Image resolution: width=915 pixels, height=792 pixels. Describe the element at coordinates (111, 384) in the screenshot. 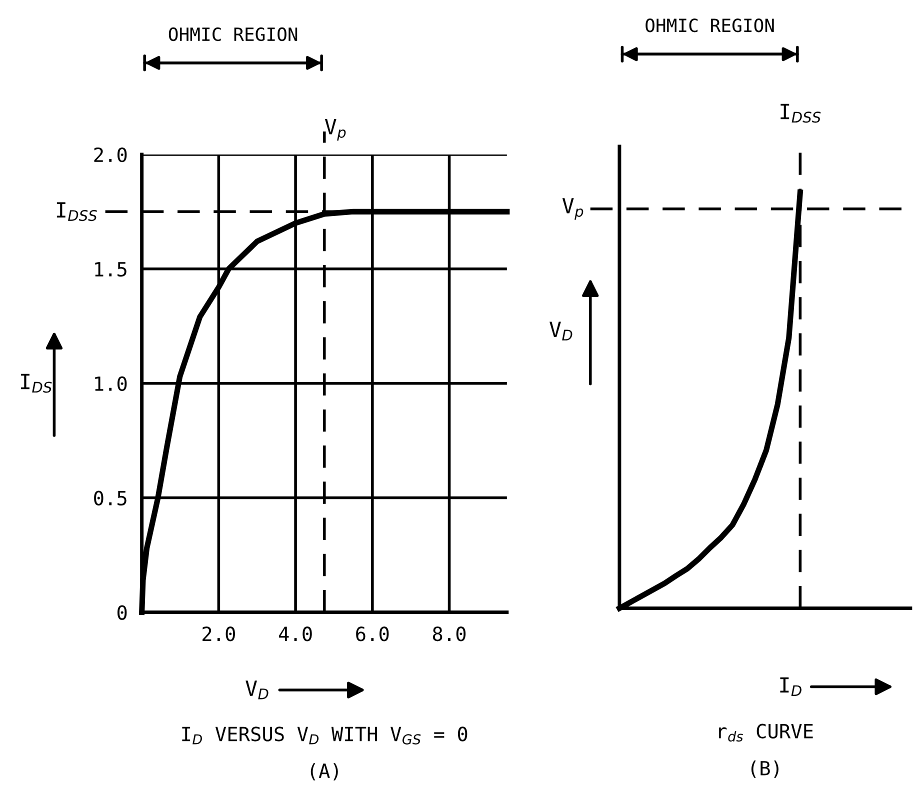

I see `y-tick-label: 1.0` at that location.